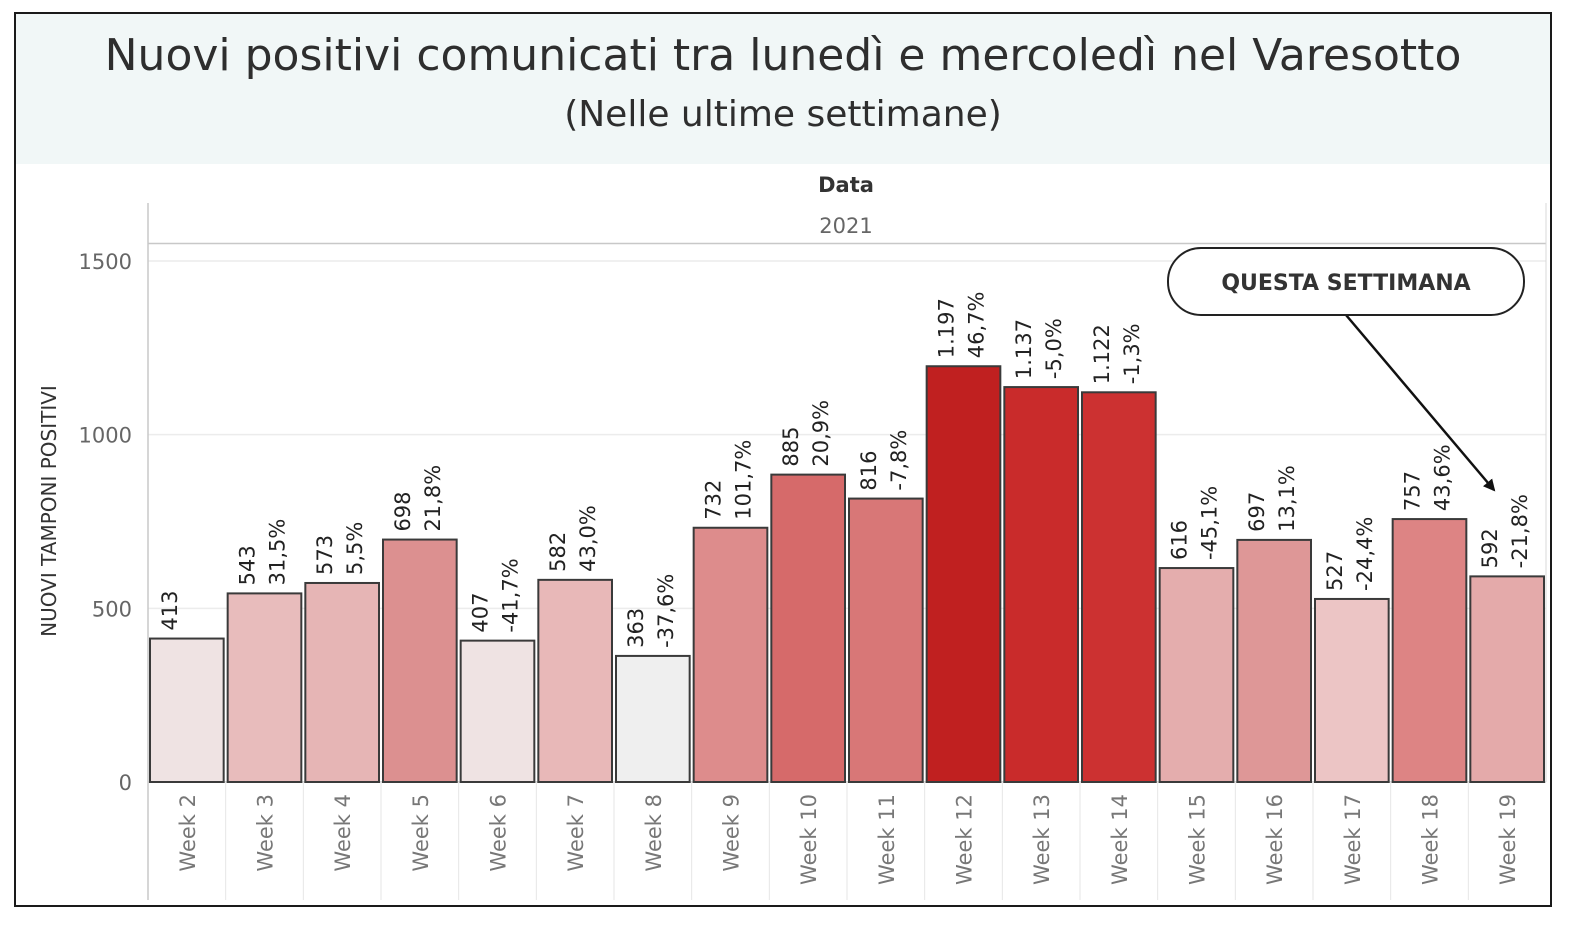  Describe the element at coordinates (105, 262) in the screenshot. I see `y-tick-label: 1500` at that location.